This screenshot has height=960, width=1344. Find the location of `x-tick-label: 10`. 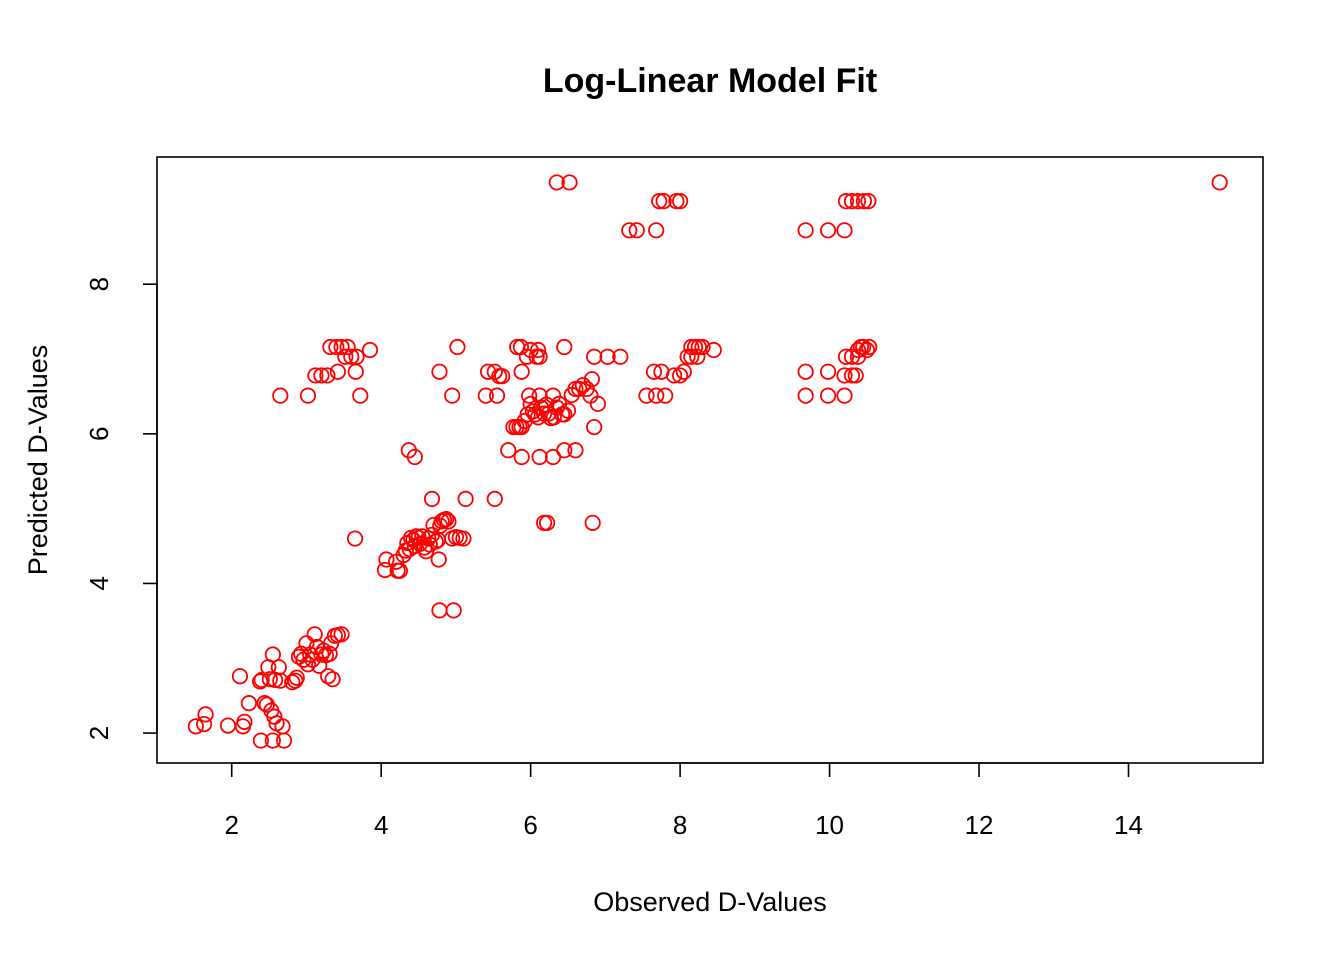

x-tick-label: 10 is located at coordinates (829, 825).